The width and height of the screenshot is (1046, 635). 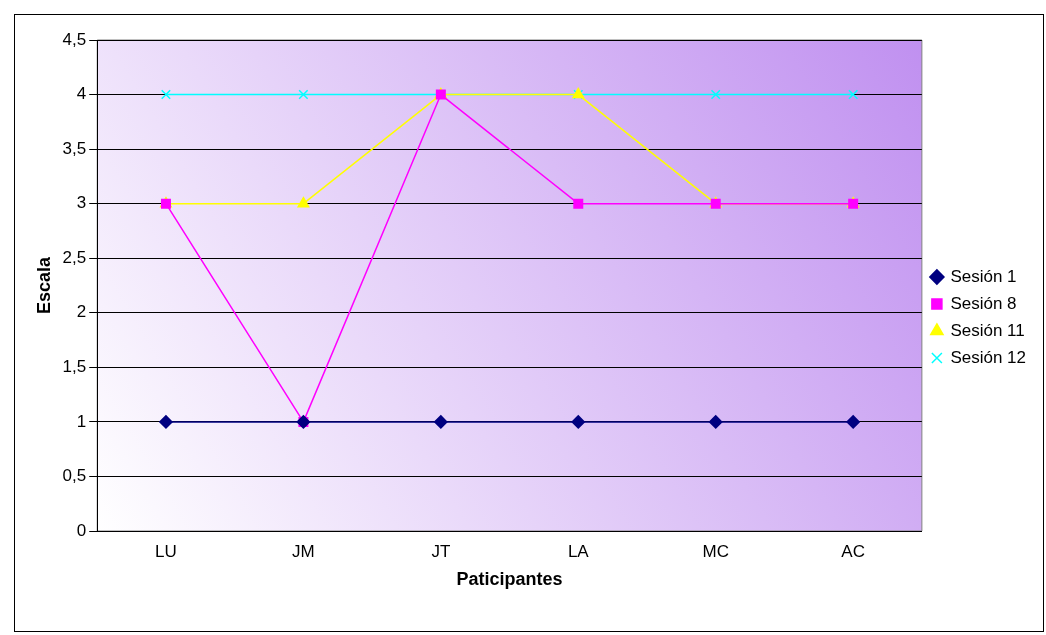 I want to click on legend-label: Sesión 11, so click(x=987, y=330).